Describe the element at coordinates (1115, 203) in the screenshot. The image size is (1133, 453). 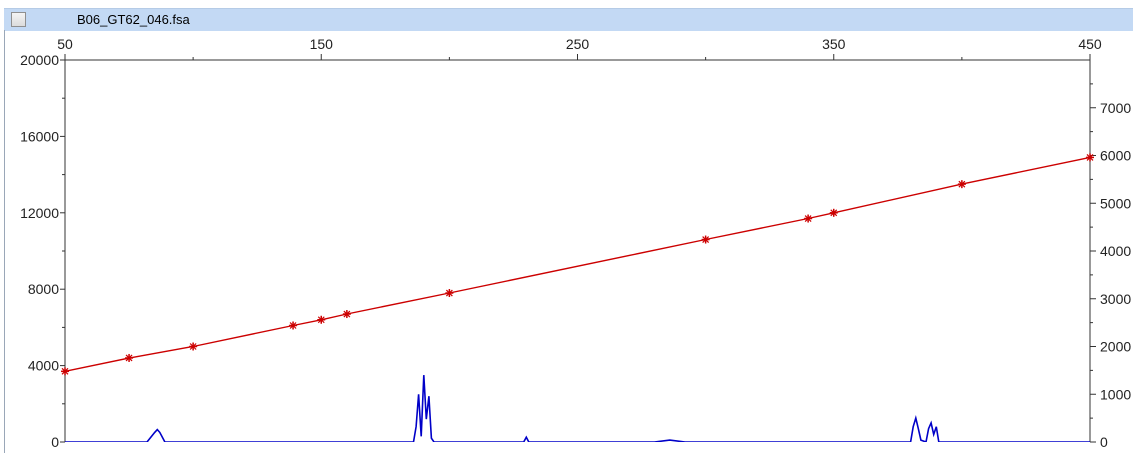
I see `y-right-tick-label: 5000` at that location.